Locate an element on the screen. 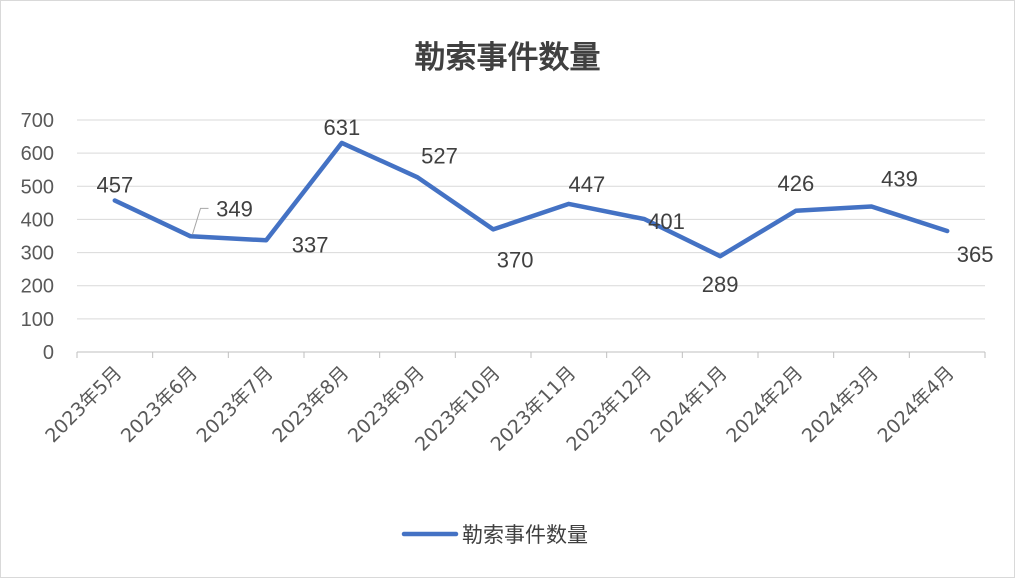 The width and height of the screenshot is (1015, 578). data-label: 401 is located at coordinates (666, 221).